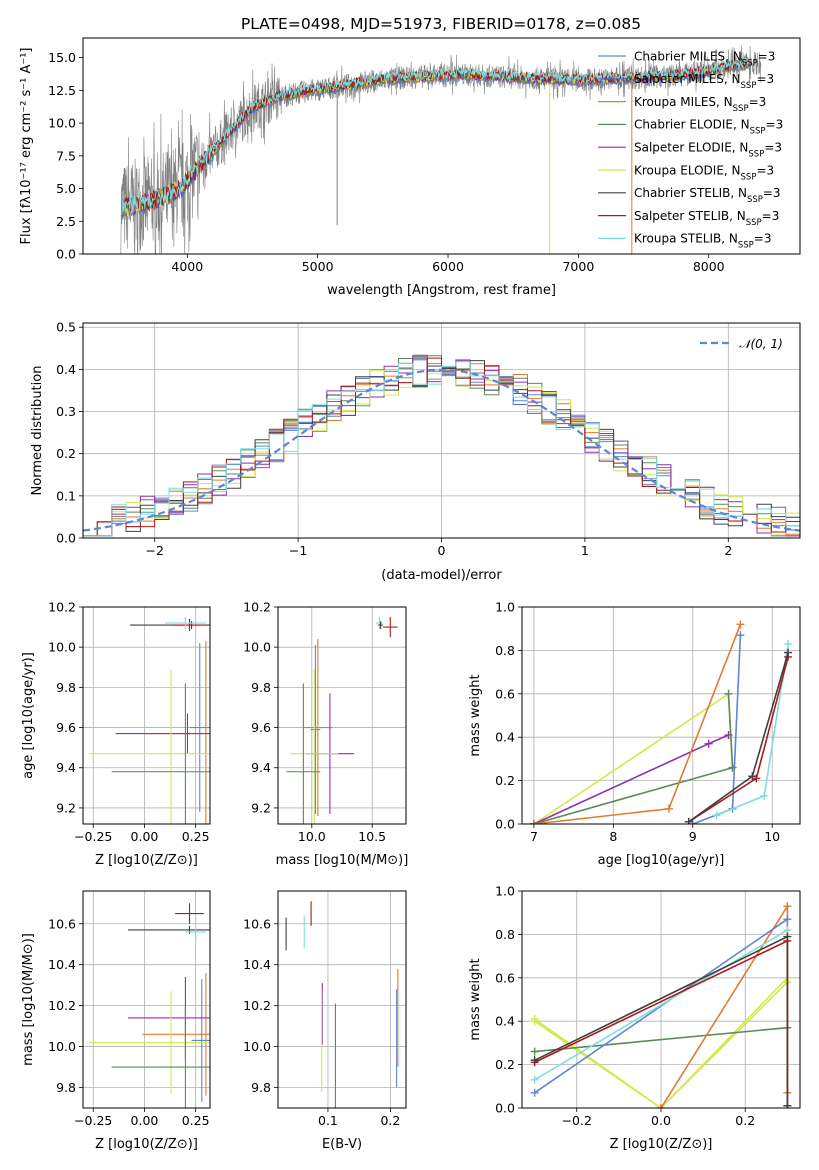  I want to click on x-tick-label: 10.0, so click(312, 836).